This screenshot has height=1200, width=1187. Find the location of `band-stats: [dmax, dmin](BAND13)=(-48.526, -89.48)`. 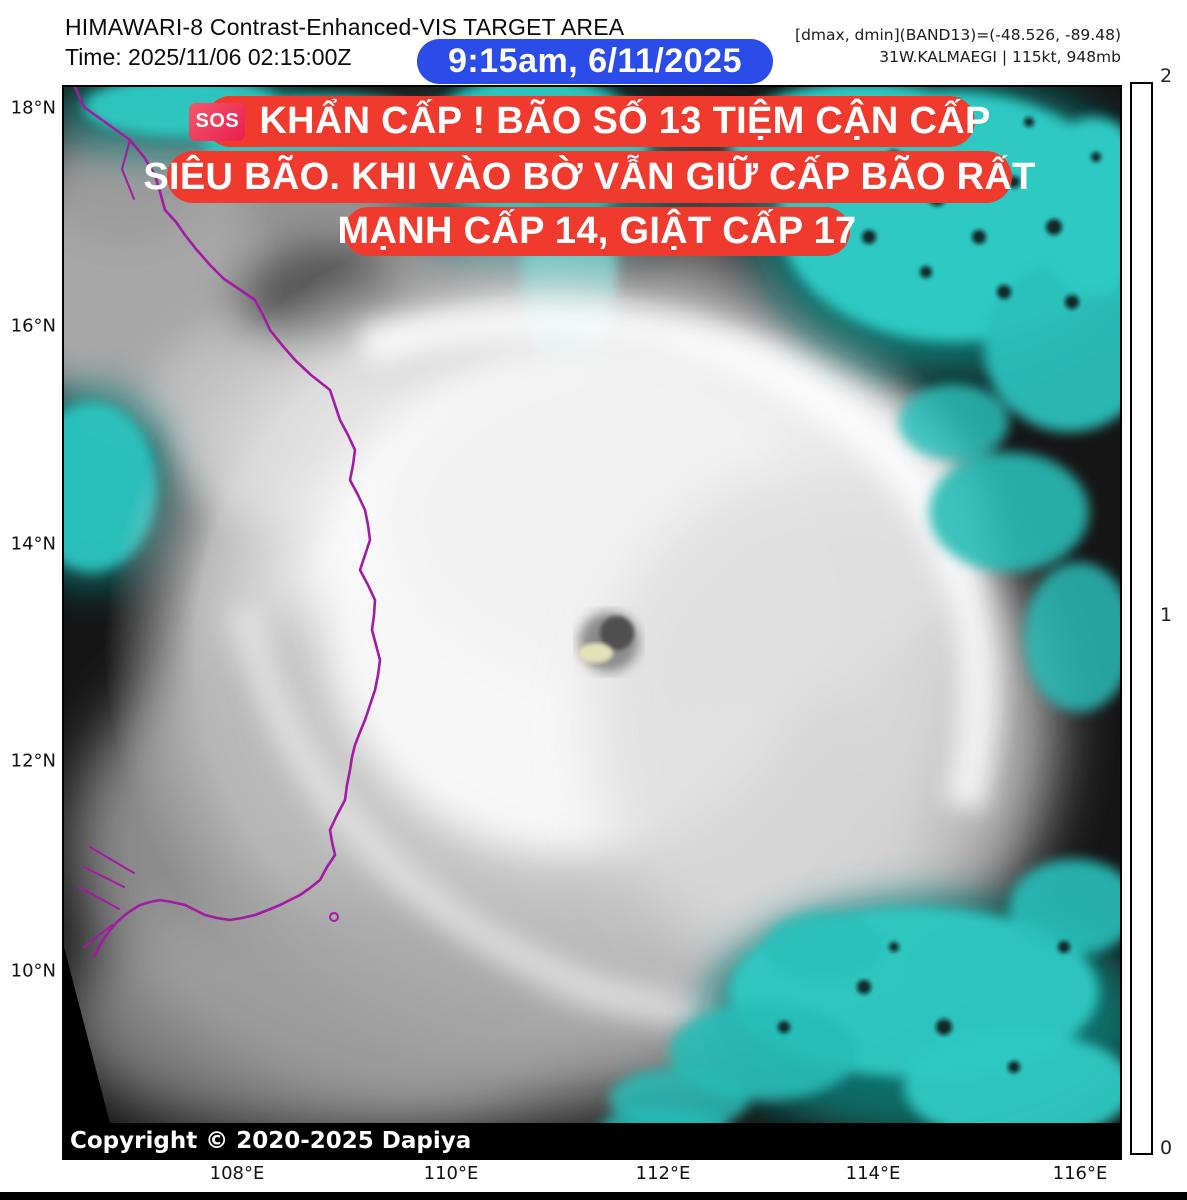

band-stats: [dmax, dmin](BAND13)=(-48.526, -89.48) is located at coordinates (958, 35).